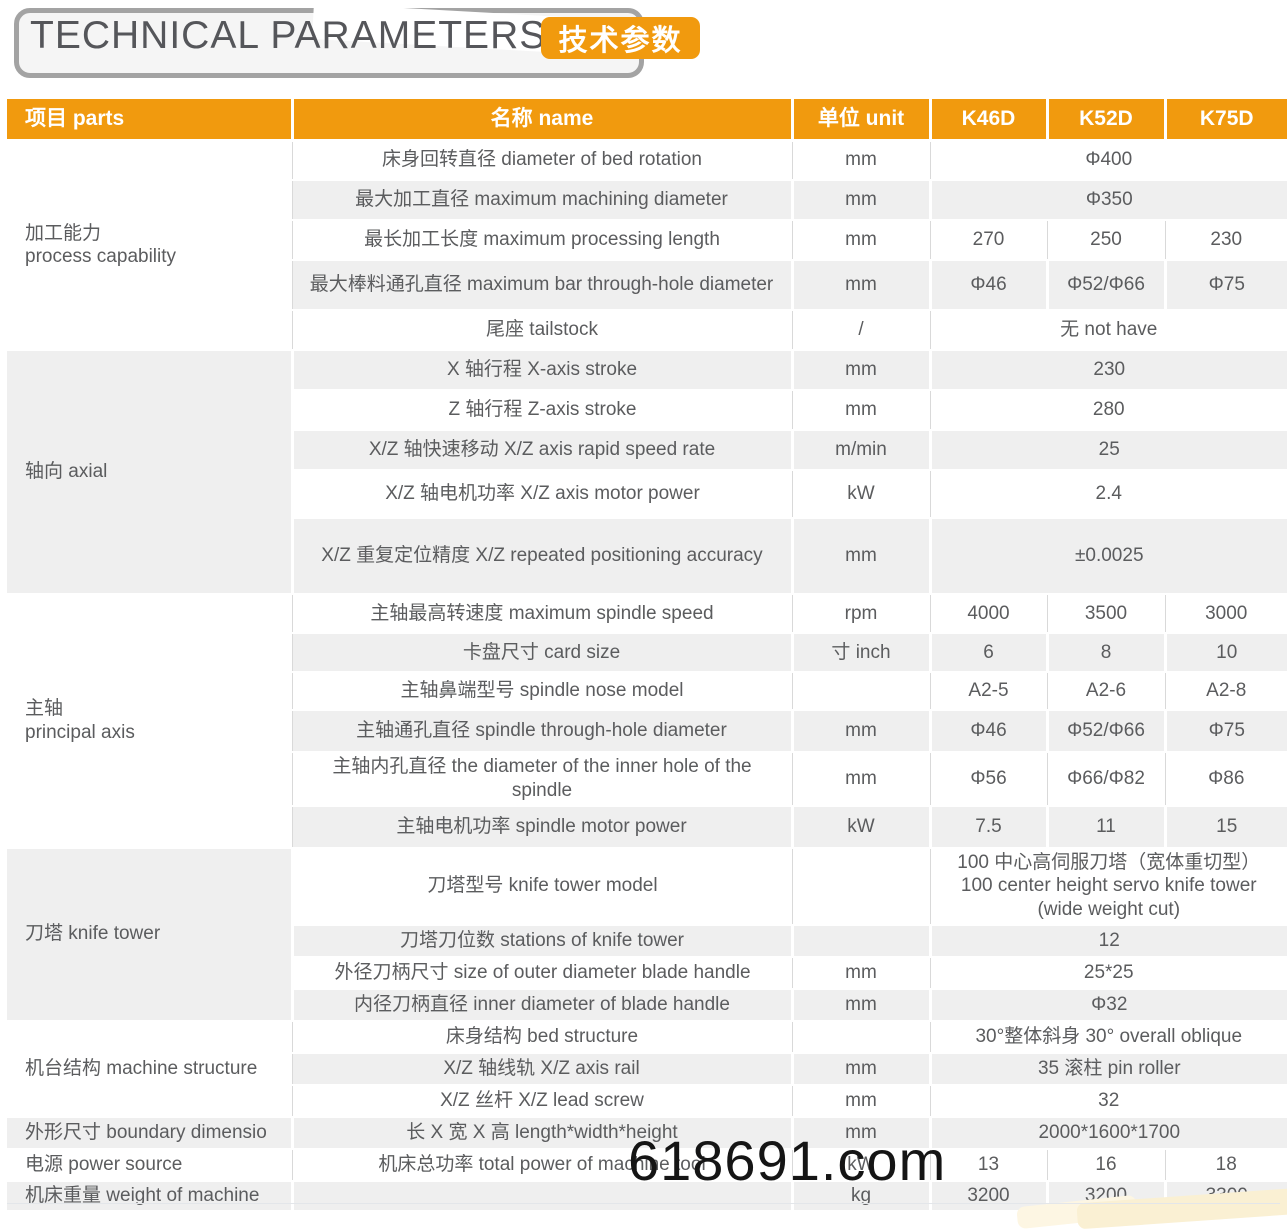 This screenshot has width=1287, height=1229. What do you see at coordinates (1108, 941) in the screenshot?
I see `value-cell: 12` at bounding box center [1108, 941].